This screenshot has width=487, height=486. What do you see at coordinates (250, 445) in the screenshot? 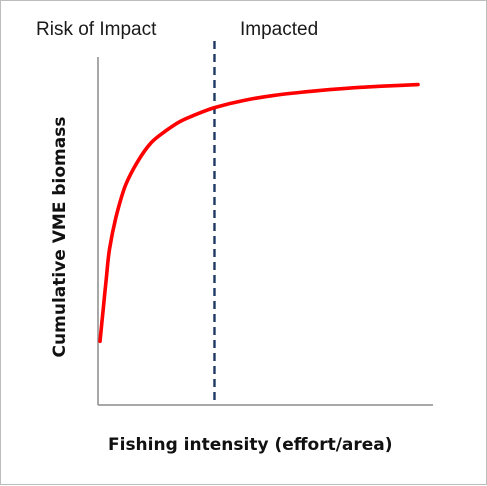
I see `x-axis-label: Fishing intensity (effort/area)` at bounding box center [250, 445].